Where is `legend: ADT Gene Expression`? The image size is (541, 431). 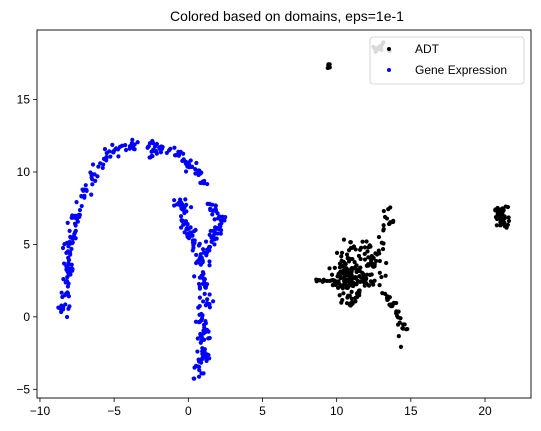
legend: ADT Gene Expression is located at coordinates (447, 60).